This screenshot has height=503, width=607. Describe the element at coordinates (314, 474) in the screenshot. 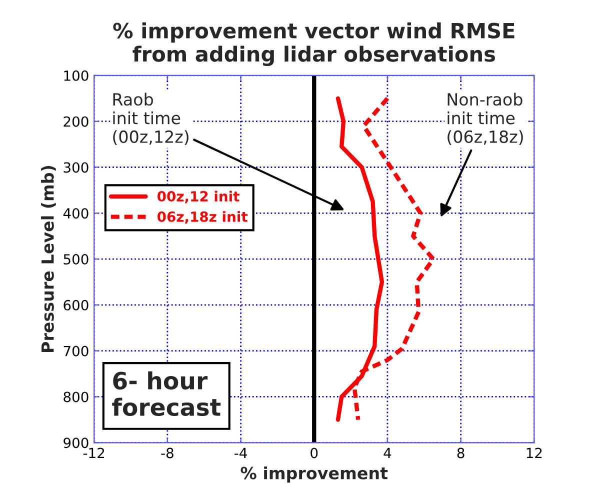

I see `x-axis-title: % improvement` at that location.